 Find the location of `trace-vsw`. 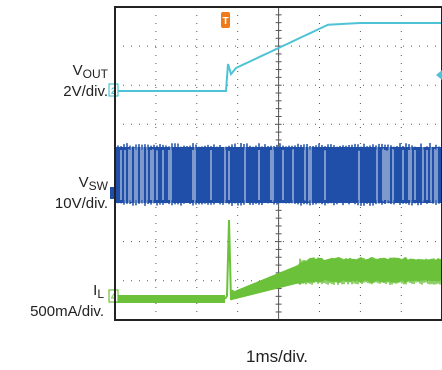

trace-vsw is located at coordinates (278, 175).